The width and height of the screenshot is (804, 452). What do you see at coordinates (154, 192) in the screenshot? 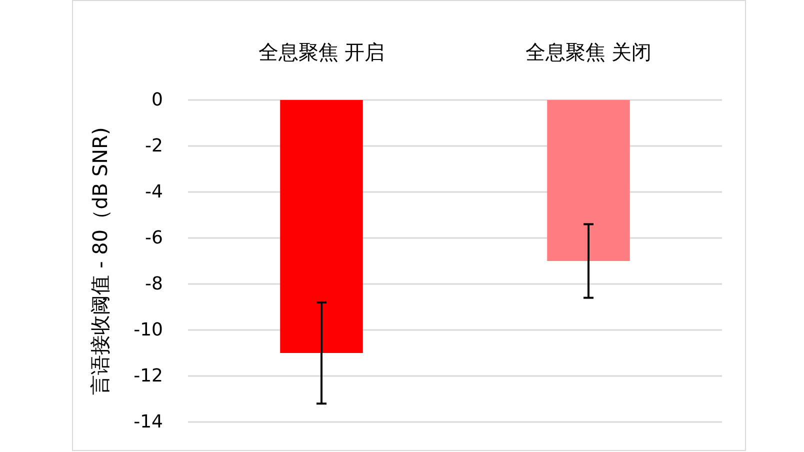
I see `y-tick-label: -4` at bounding box center [154, 192].